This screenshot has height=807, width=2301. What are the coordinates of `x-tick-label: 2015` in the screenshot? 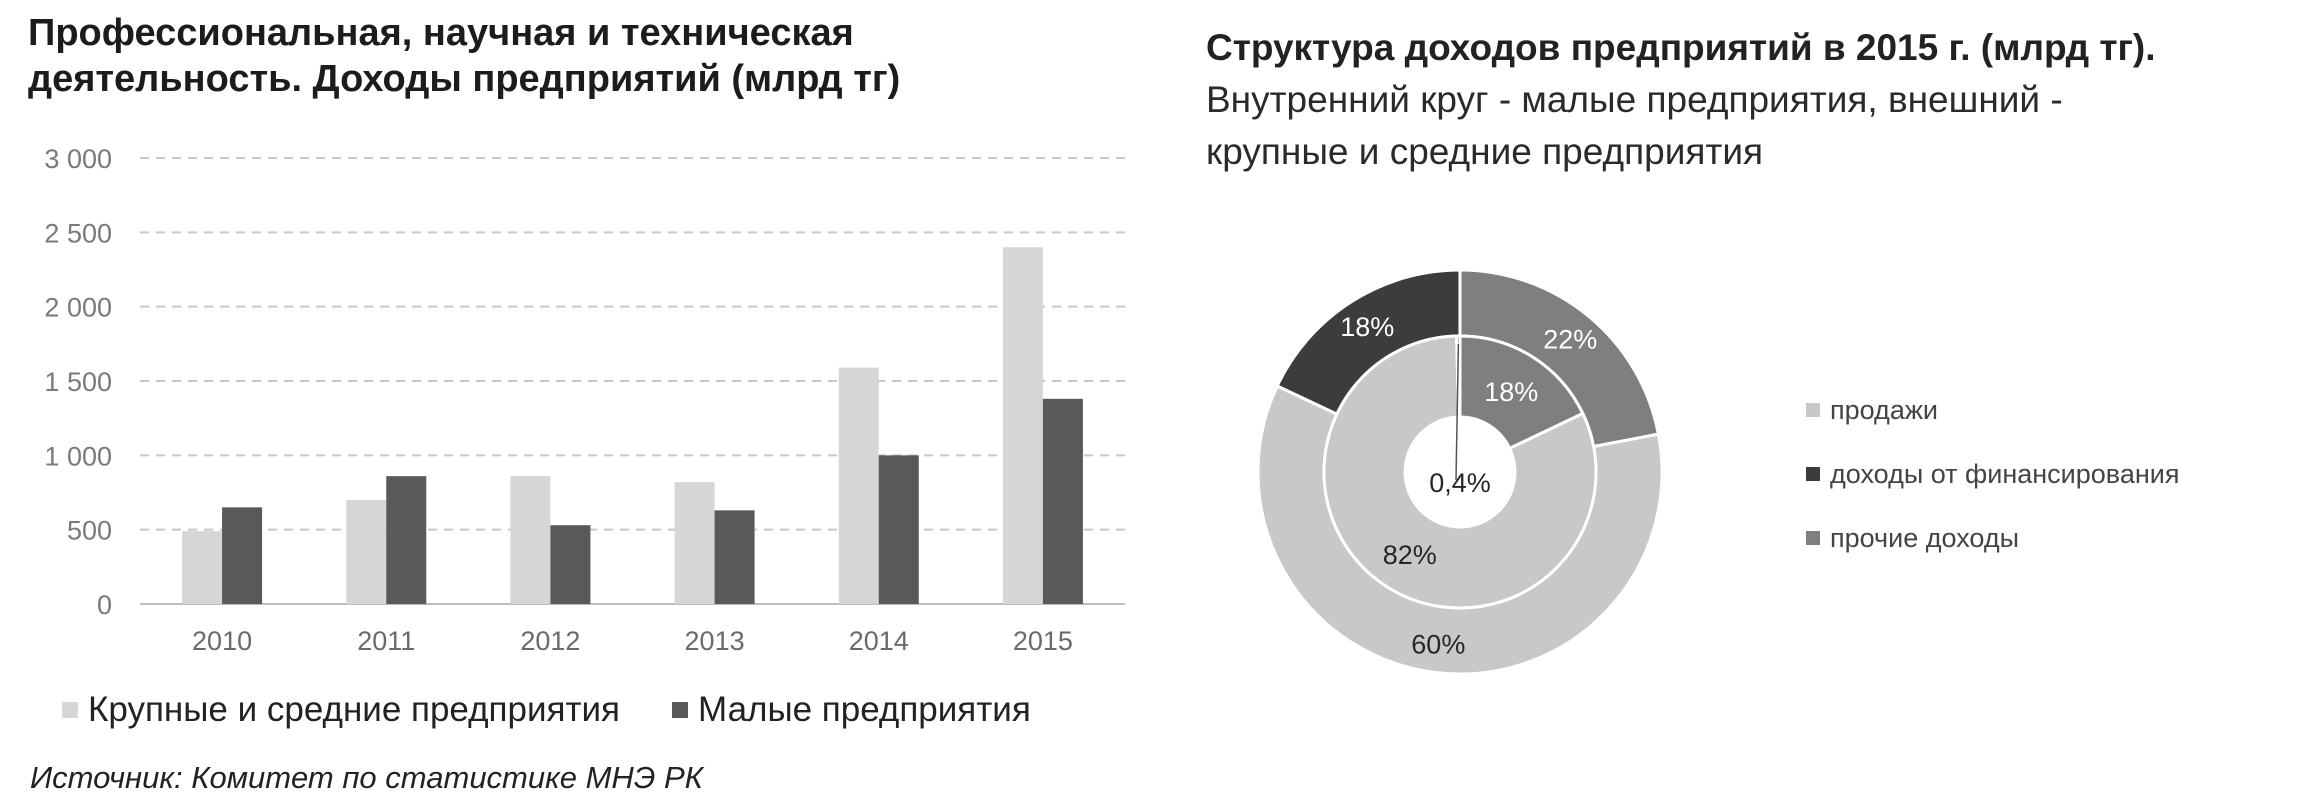 It's located at (1043, 641).